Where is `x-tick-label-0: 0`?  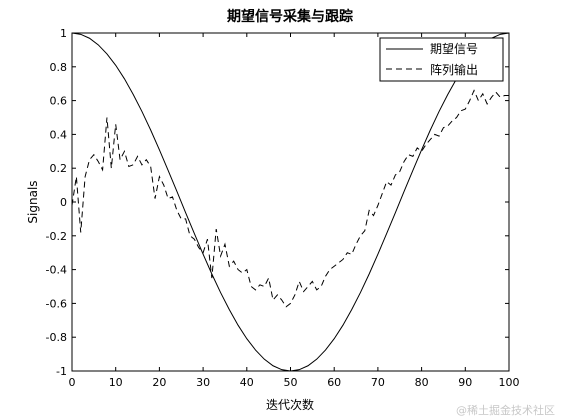 x-tick-label-0: 0 is located at coordinates (72, 382).